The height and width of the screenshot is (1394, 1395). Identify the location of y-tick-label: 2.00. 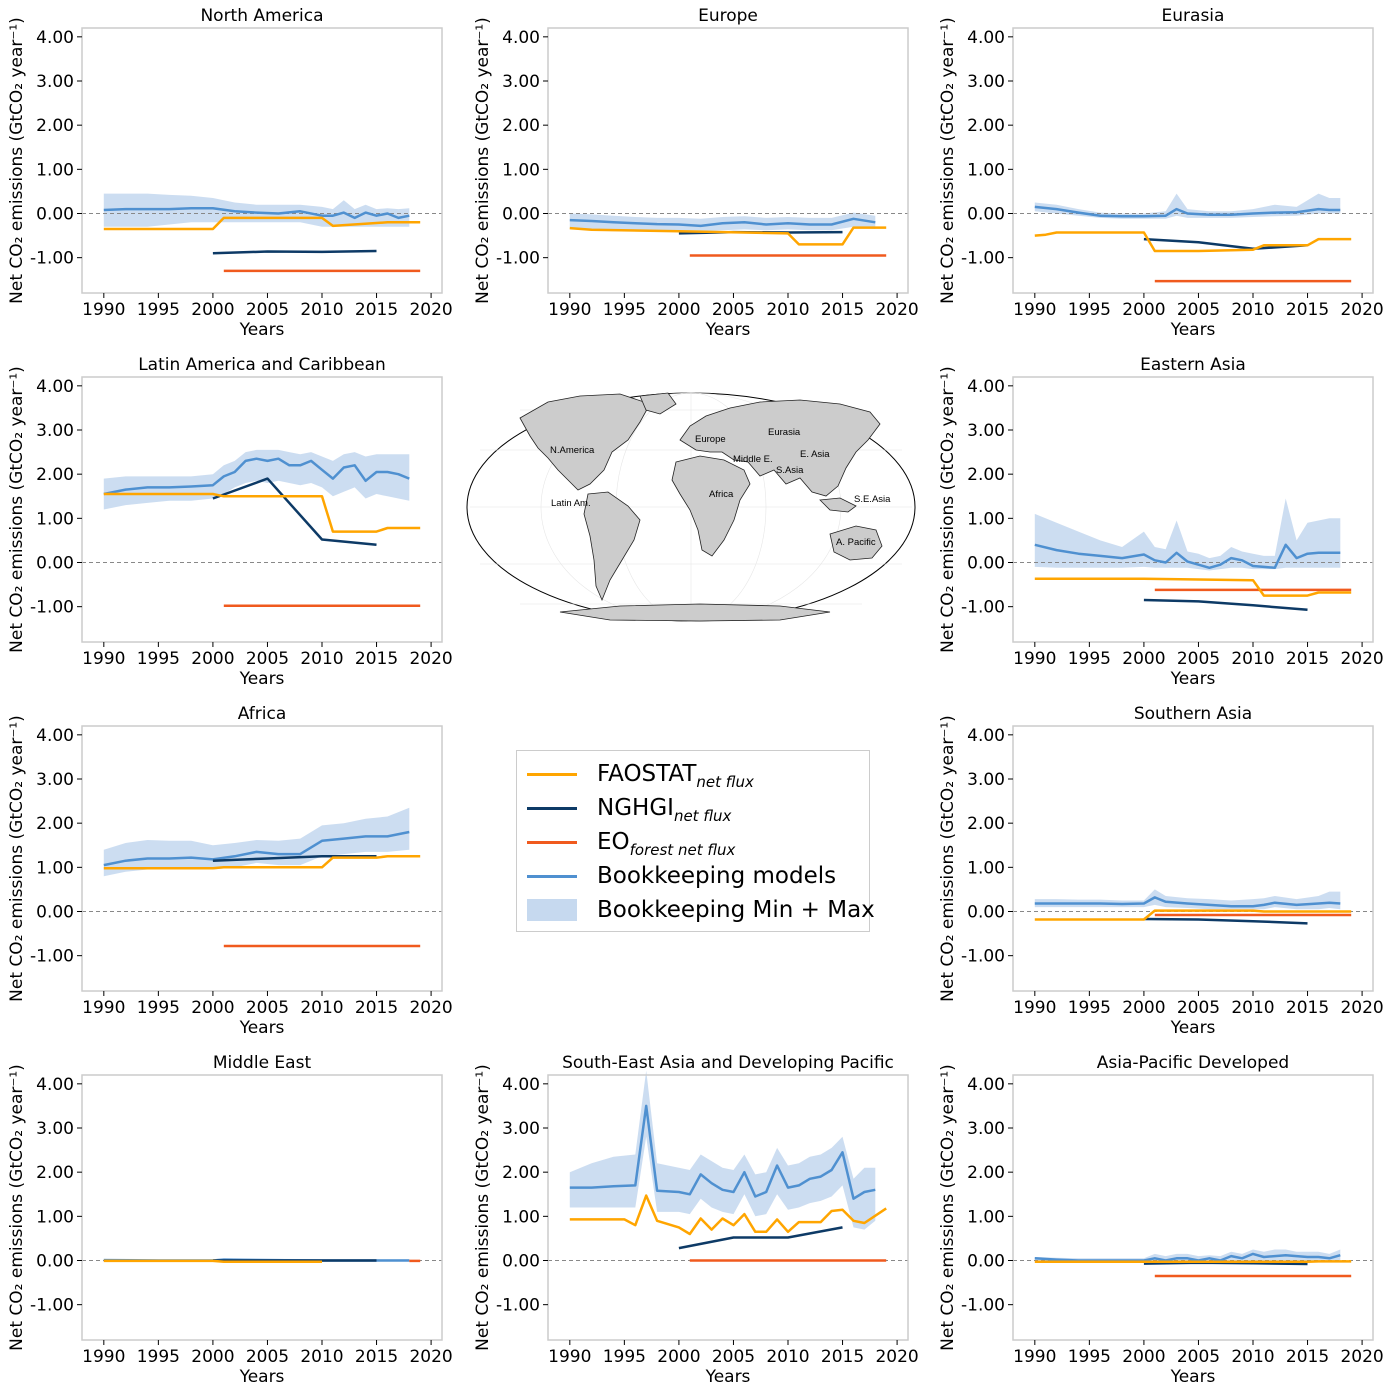
(986, 1173).